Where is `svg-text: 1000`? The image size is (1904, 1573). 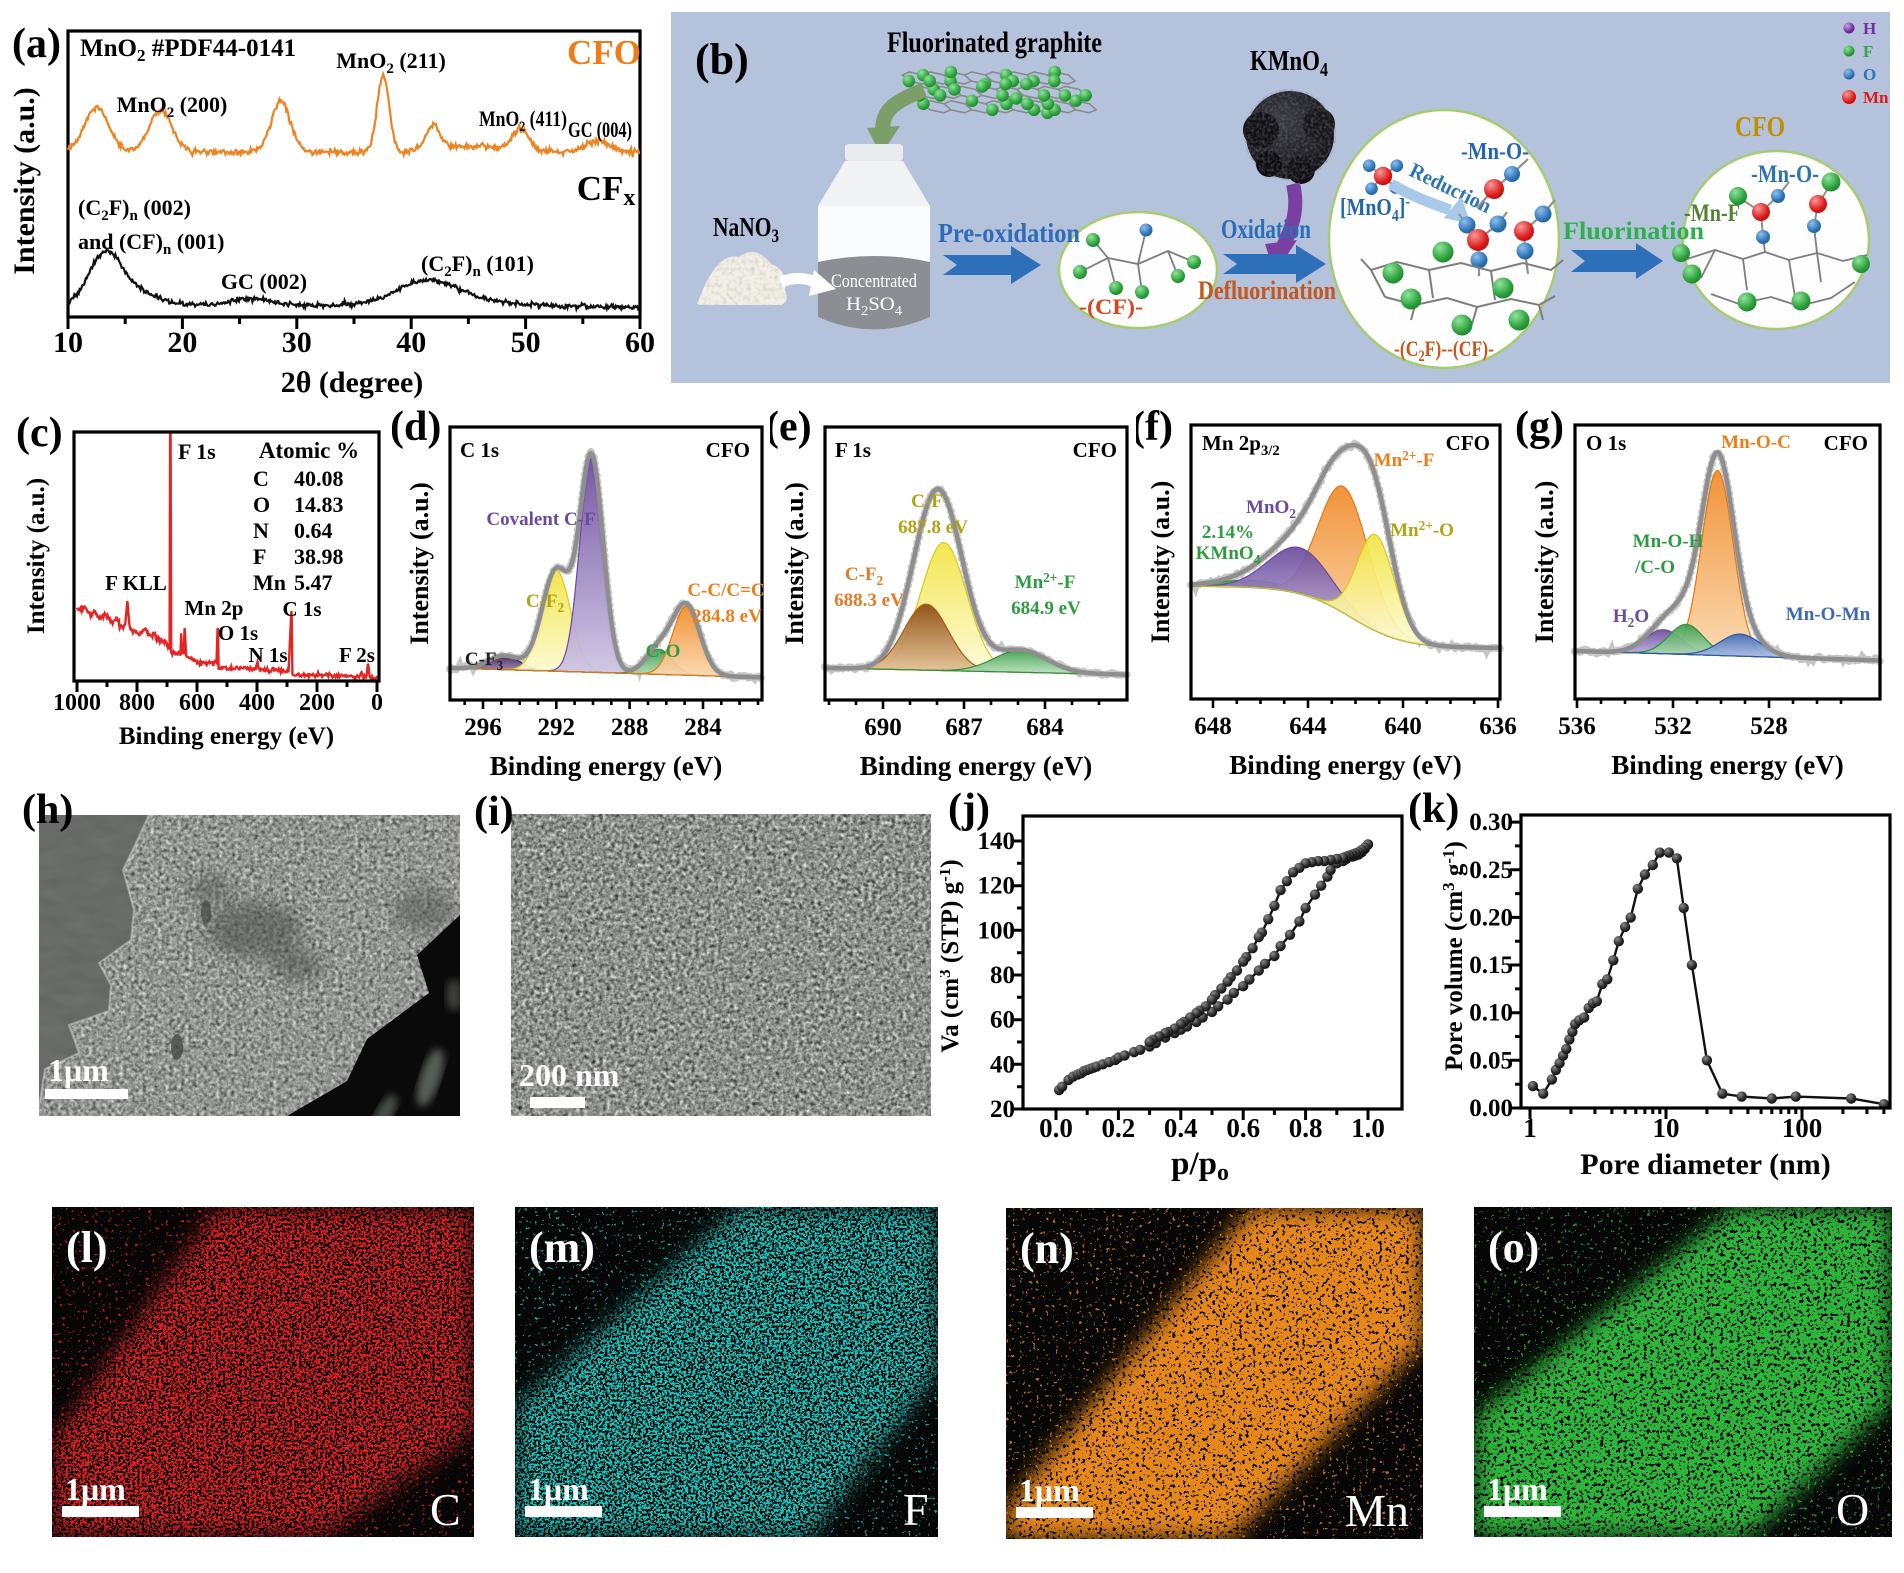
svg-text: 1000 is located at coordinates (77, 703).